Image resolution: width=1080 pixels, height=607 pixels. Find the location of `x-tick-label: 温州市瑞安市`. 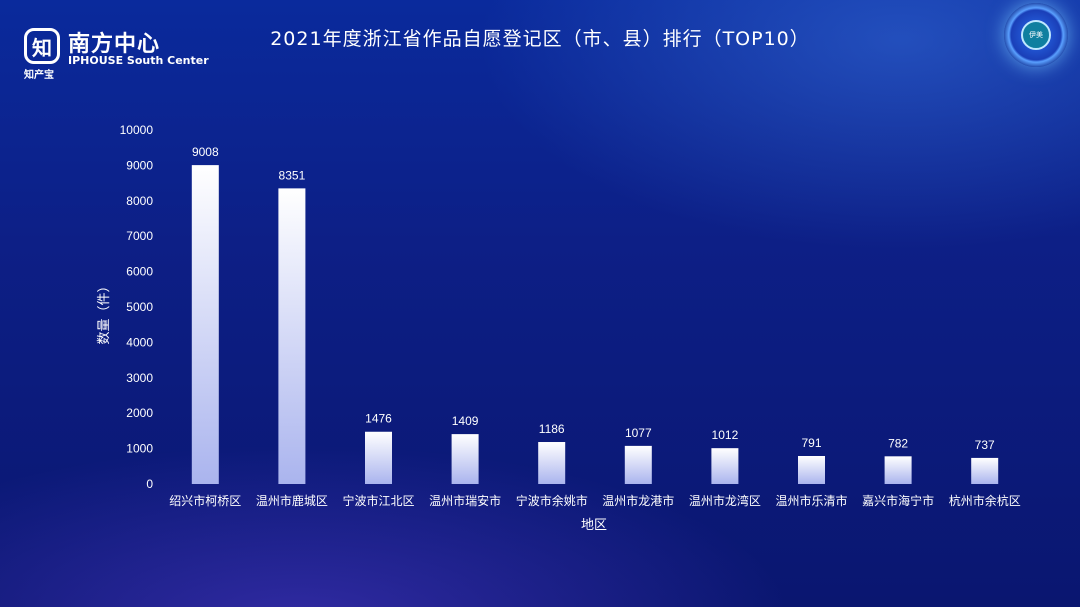

x-tick-label: 温州市瑞安市 is located at coordinates (465, 500).